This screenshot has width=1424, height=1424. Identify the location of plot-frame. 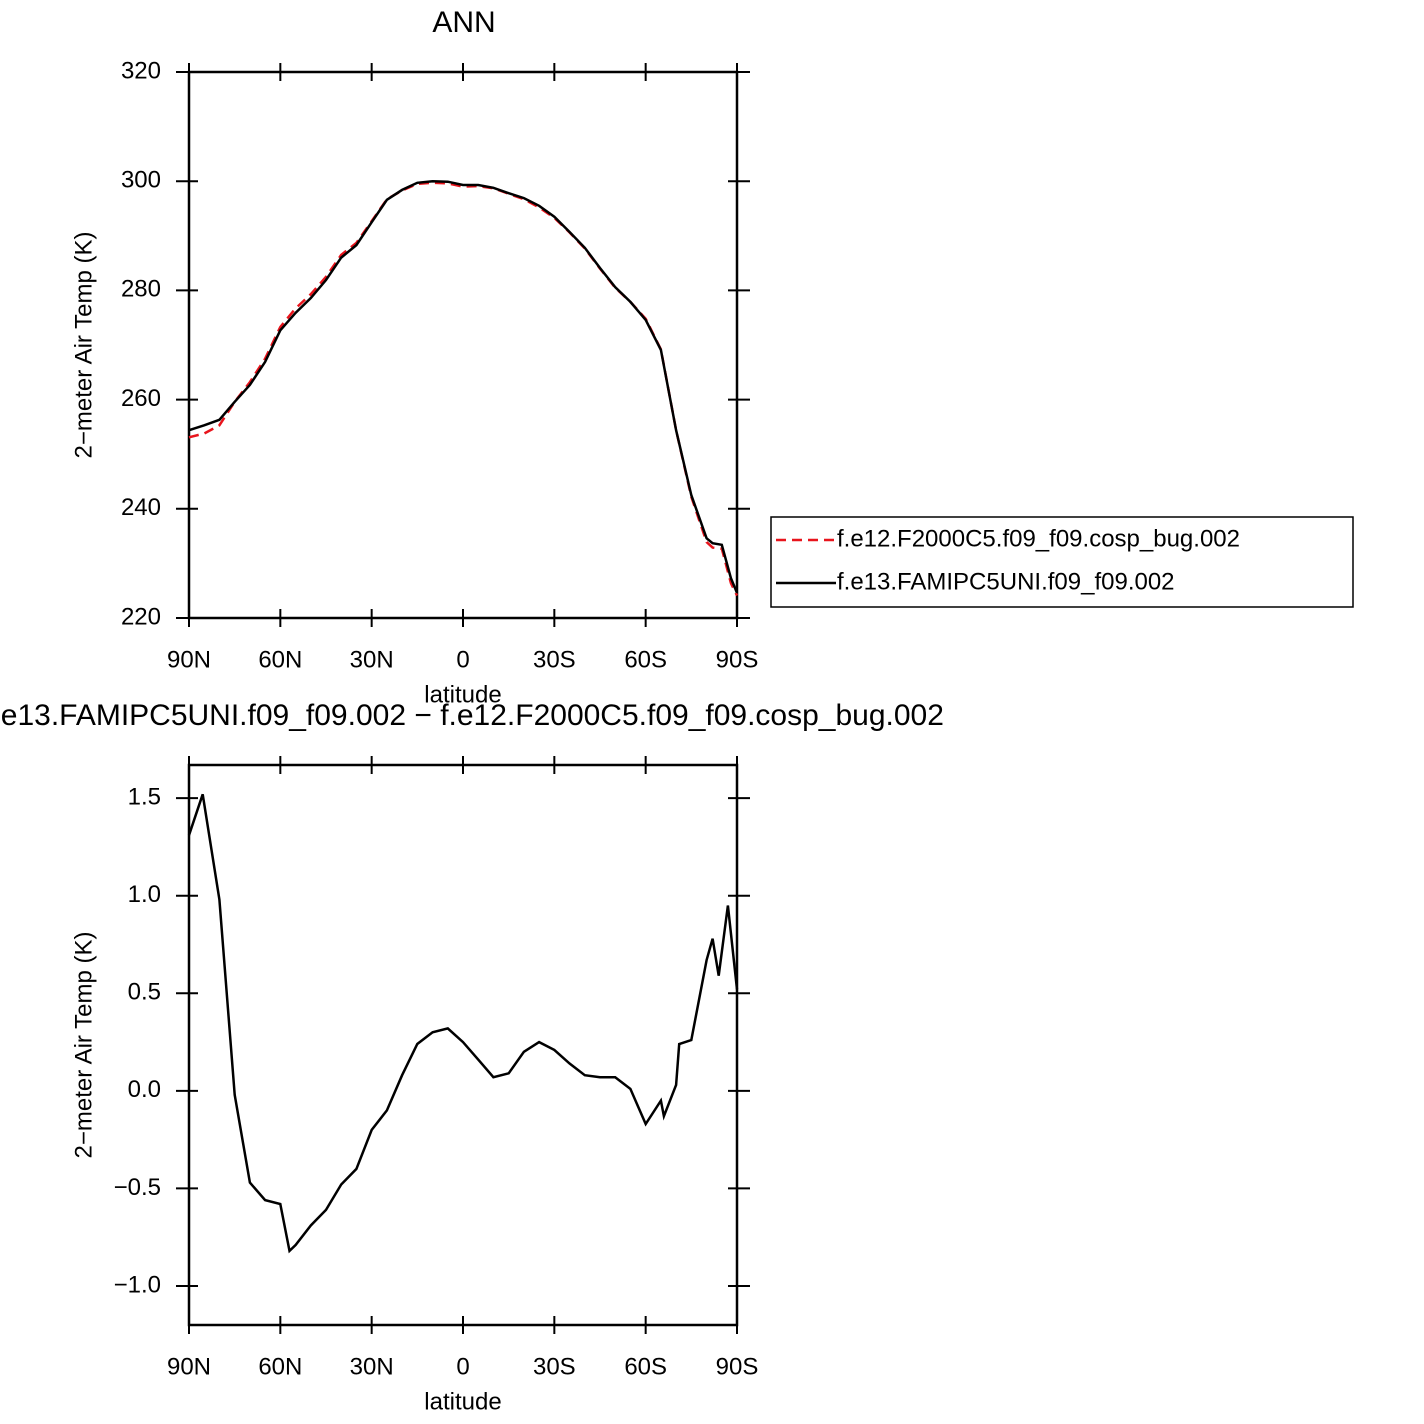
(463, 345).